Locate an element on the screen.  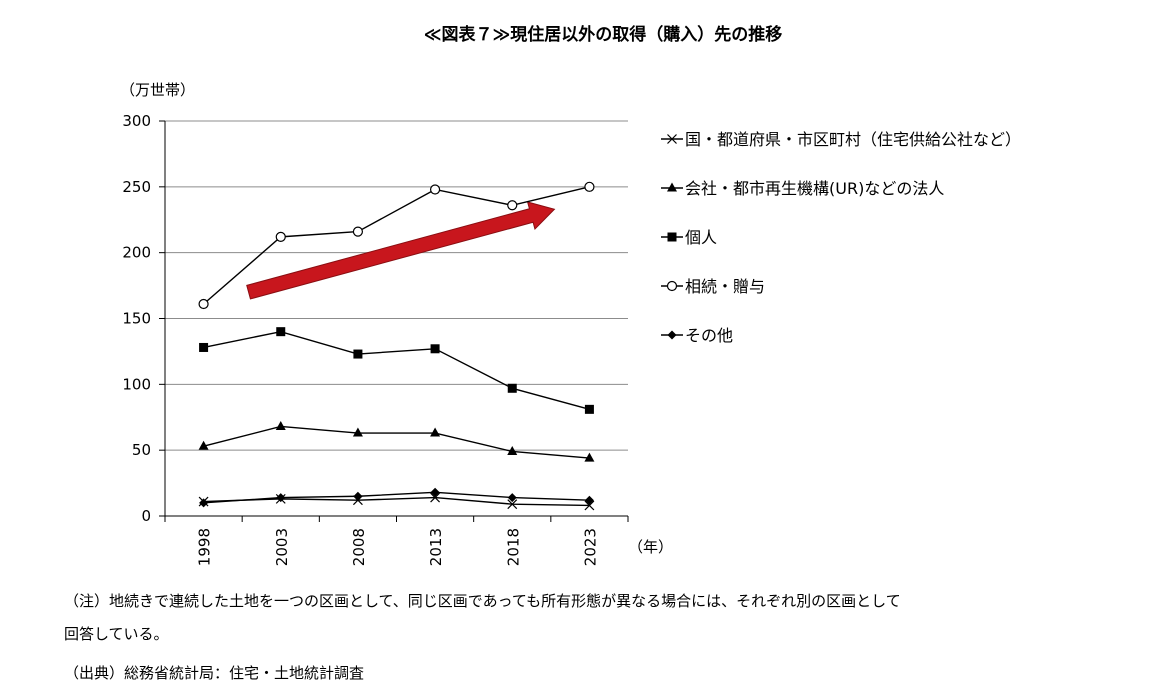
x-tick-label: 2023 is located at coordinates (590, 547).